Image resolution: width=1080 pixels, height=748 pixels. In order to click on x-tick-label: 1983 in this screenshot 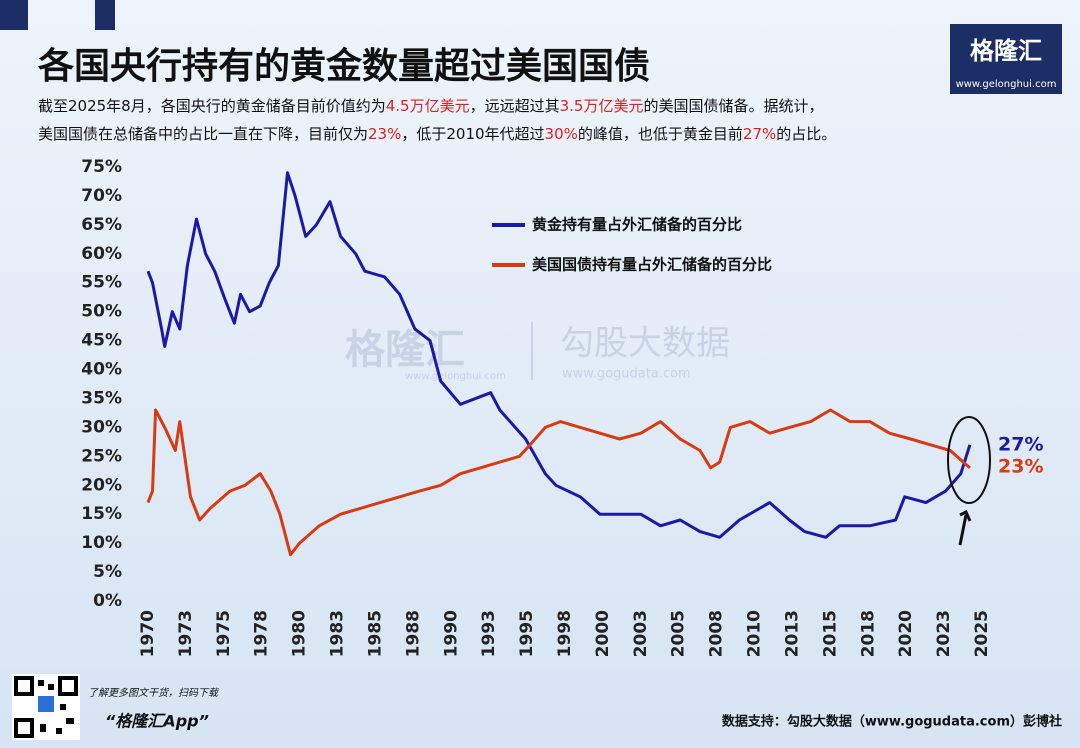, I will do `click(338, 633)`.